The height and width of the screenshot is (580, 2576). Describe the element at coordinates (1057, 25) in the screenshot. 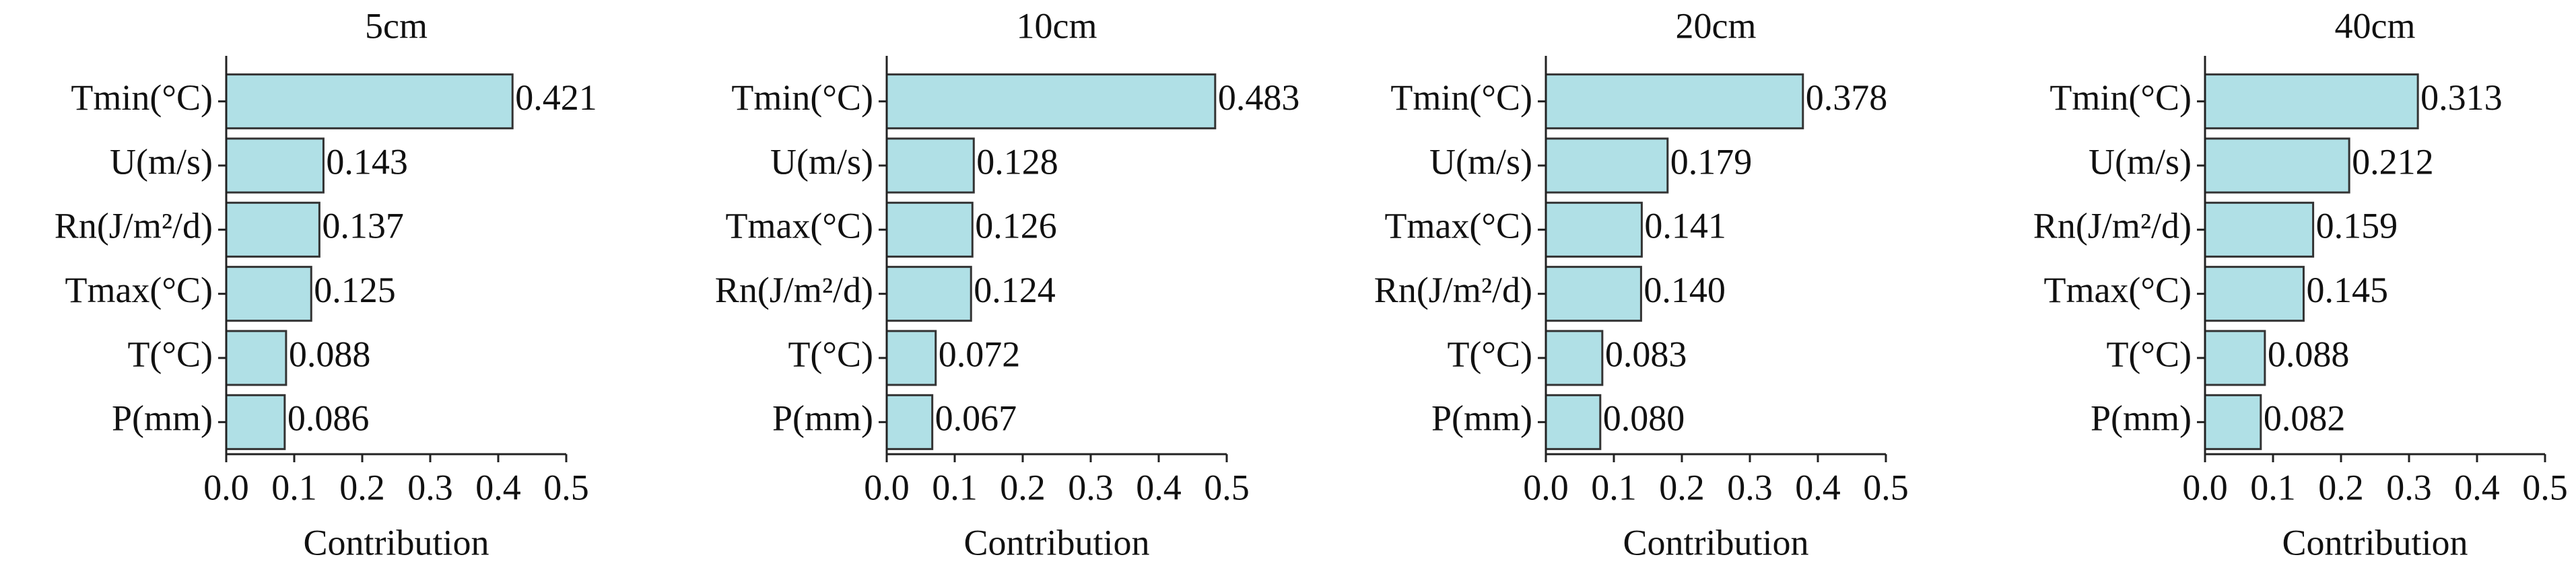

I see `chart-title: 10cm` at that location.